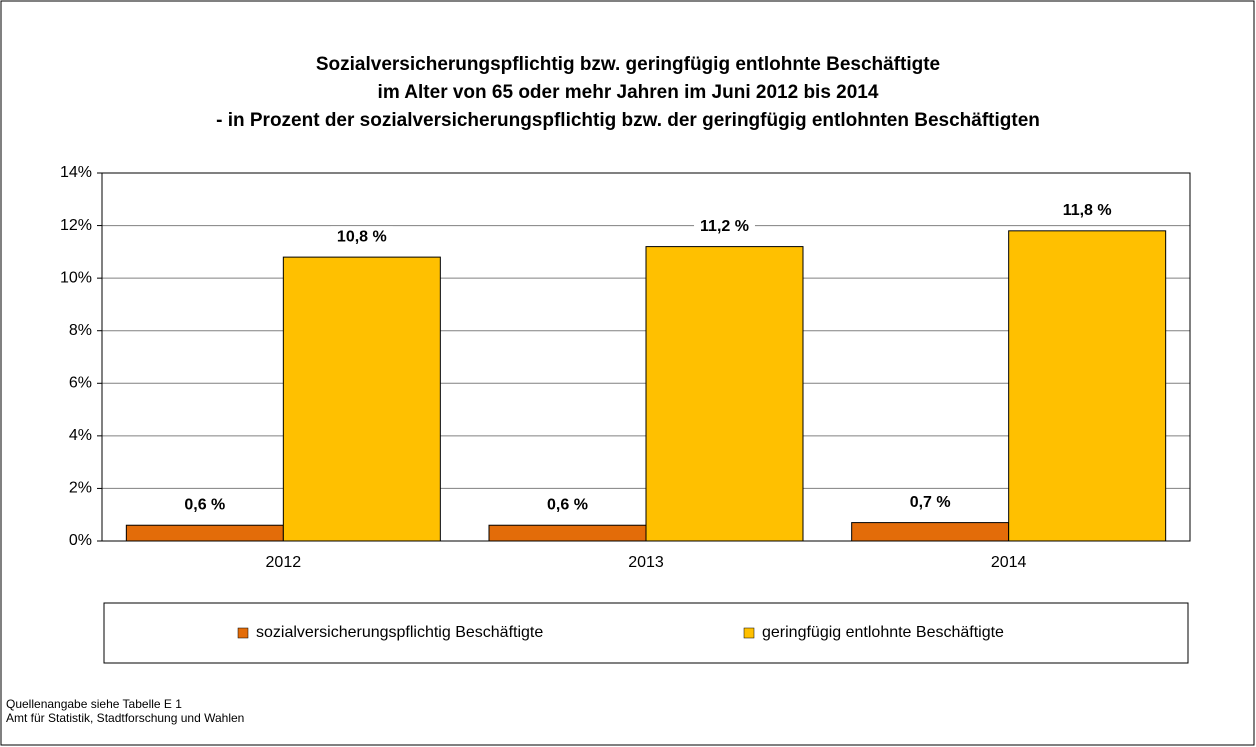 This screenshot has width=1256, height=747. I want to click on data-label: 11,8 %, so click(1087, 210).